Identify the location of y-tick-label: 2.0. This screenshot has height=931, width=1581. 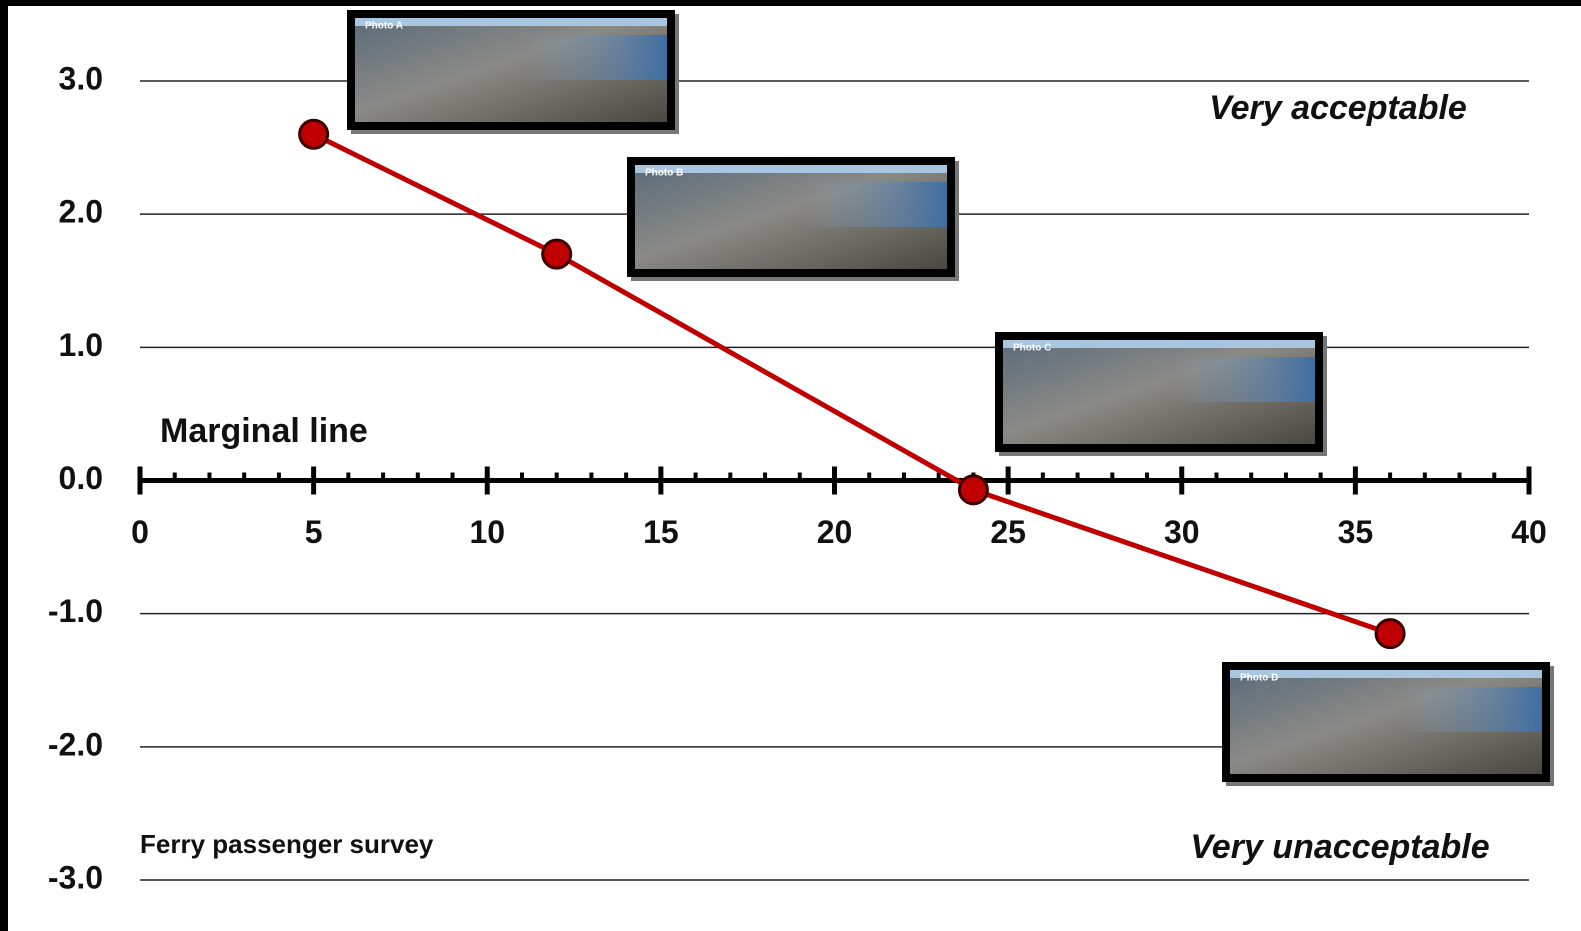
(81, 212).